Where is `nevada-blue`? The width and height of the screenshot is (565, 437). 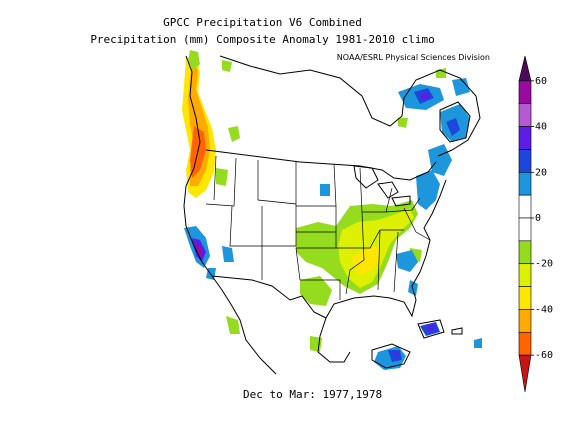
nevada-blue is located at coordinates (228, 254).